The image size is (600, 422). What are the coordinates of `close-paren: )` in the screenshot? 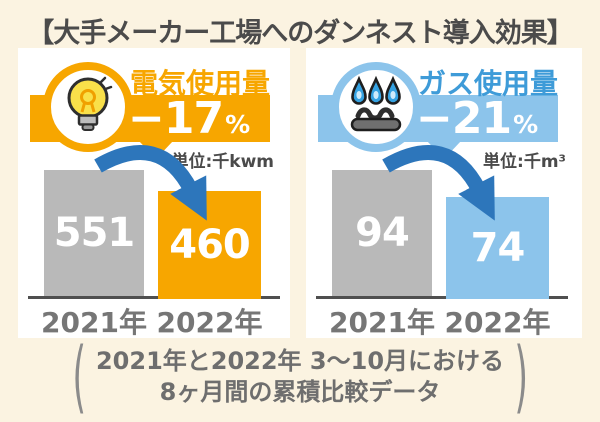 It's located at (521, 377).